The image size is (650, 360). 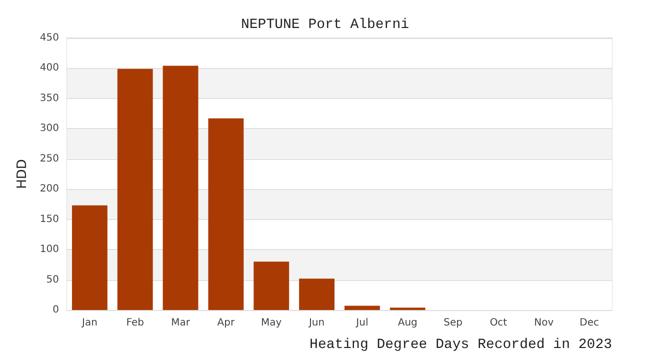 What do you see at coordinates (49, 189) in the screenshot?
I see `y-tick-label: 200` at bounding box center [49, 189].